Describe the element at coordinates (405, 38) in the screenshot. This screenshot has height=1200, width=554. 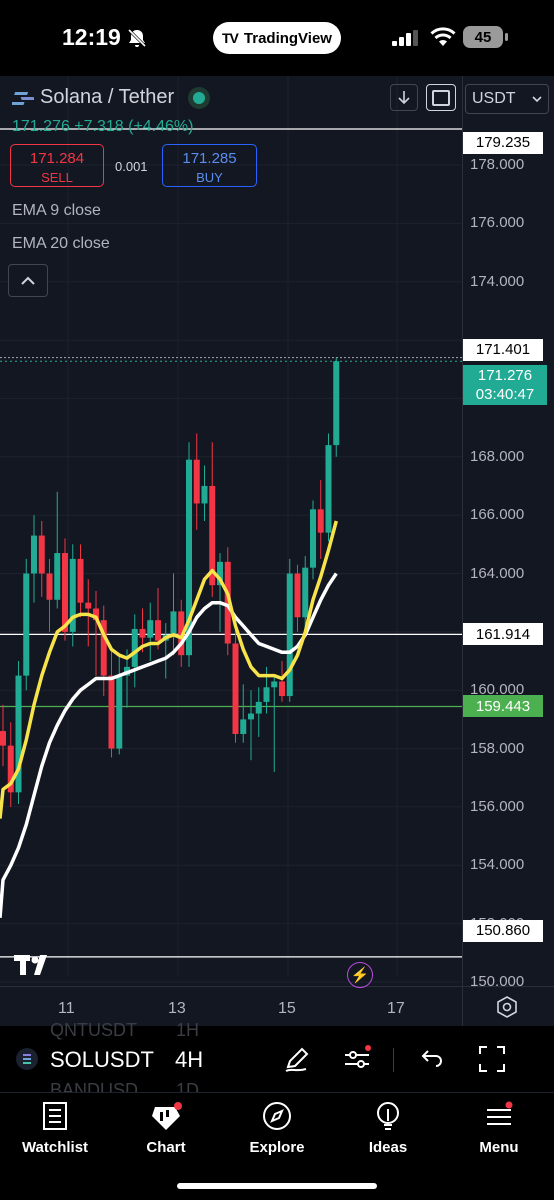
I see `cellular-signal-icon` at that location.